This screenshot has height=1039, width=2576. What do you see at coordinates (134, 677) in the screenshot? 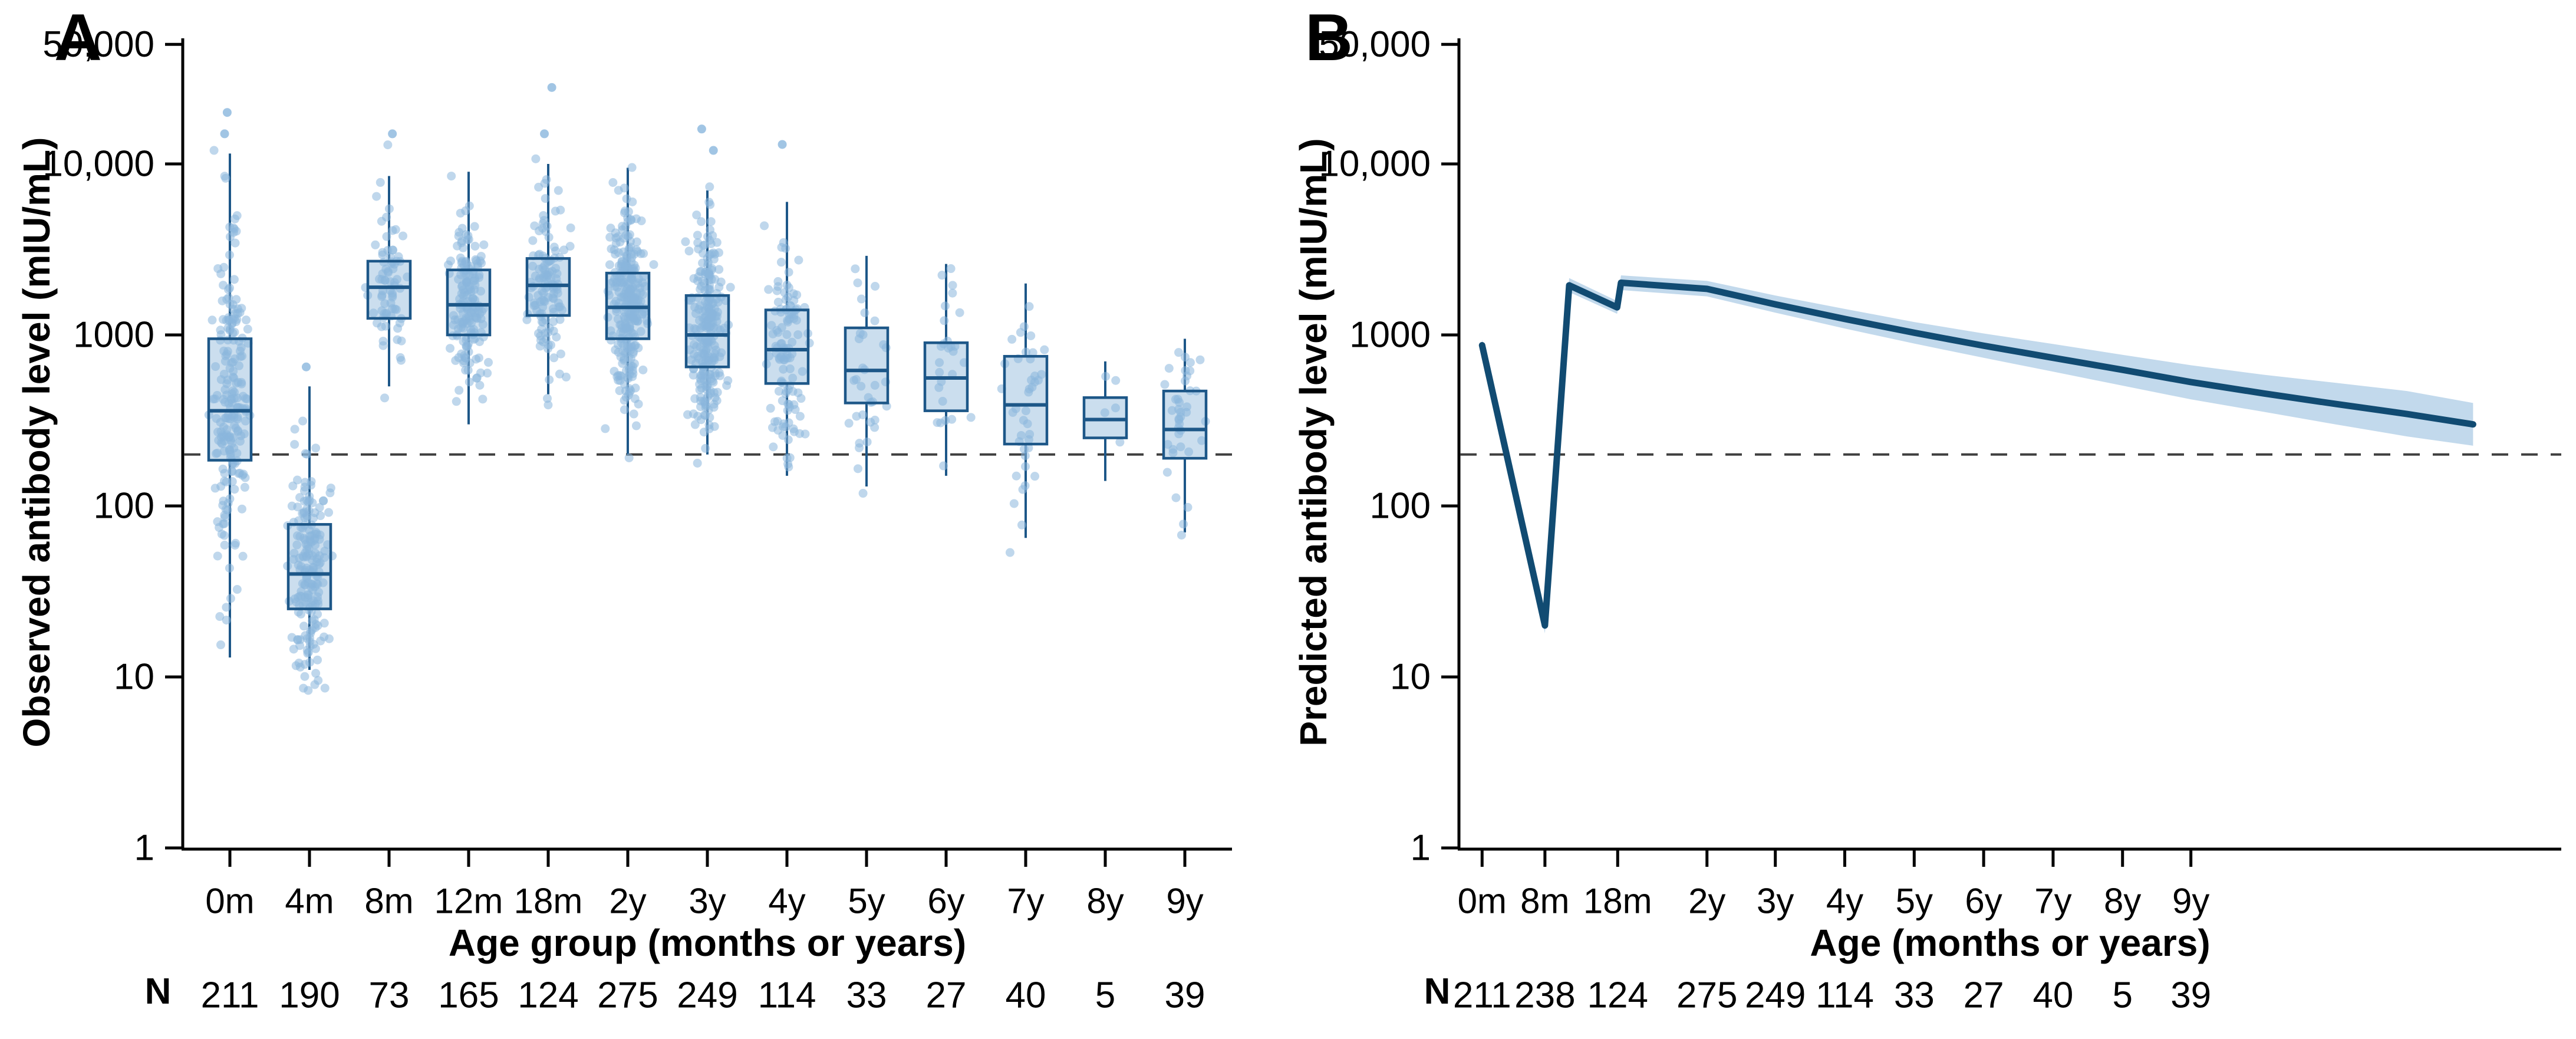
I see `y-tick-label: 10` at bounding box center [134, 677].